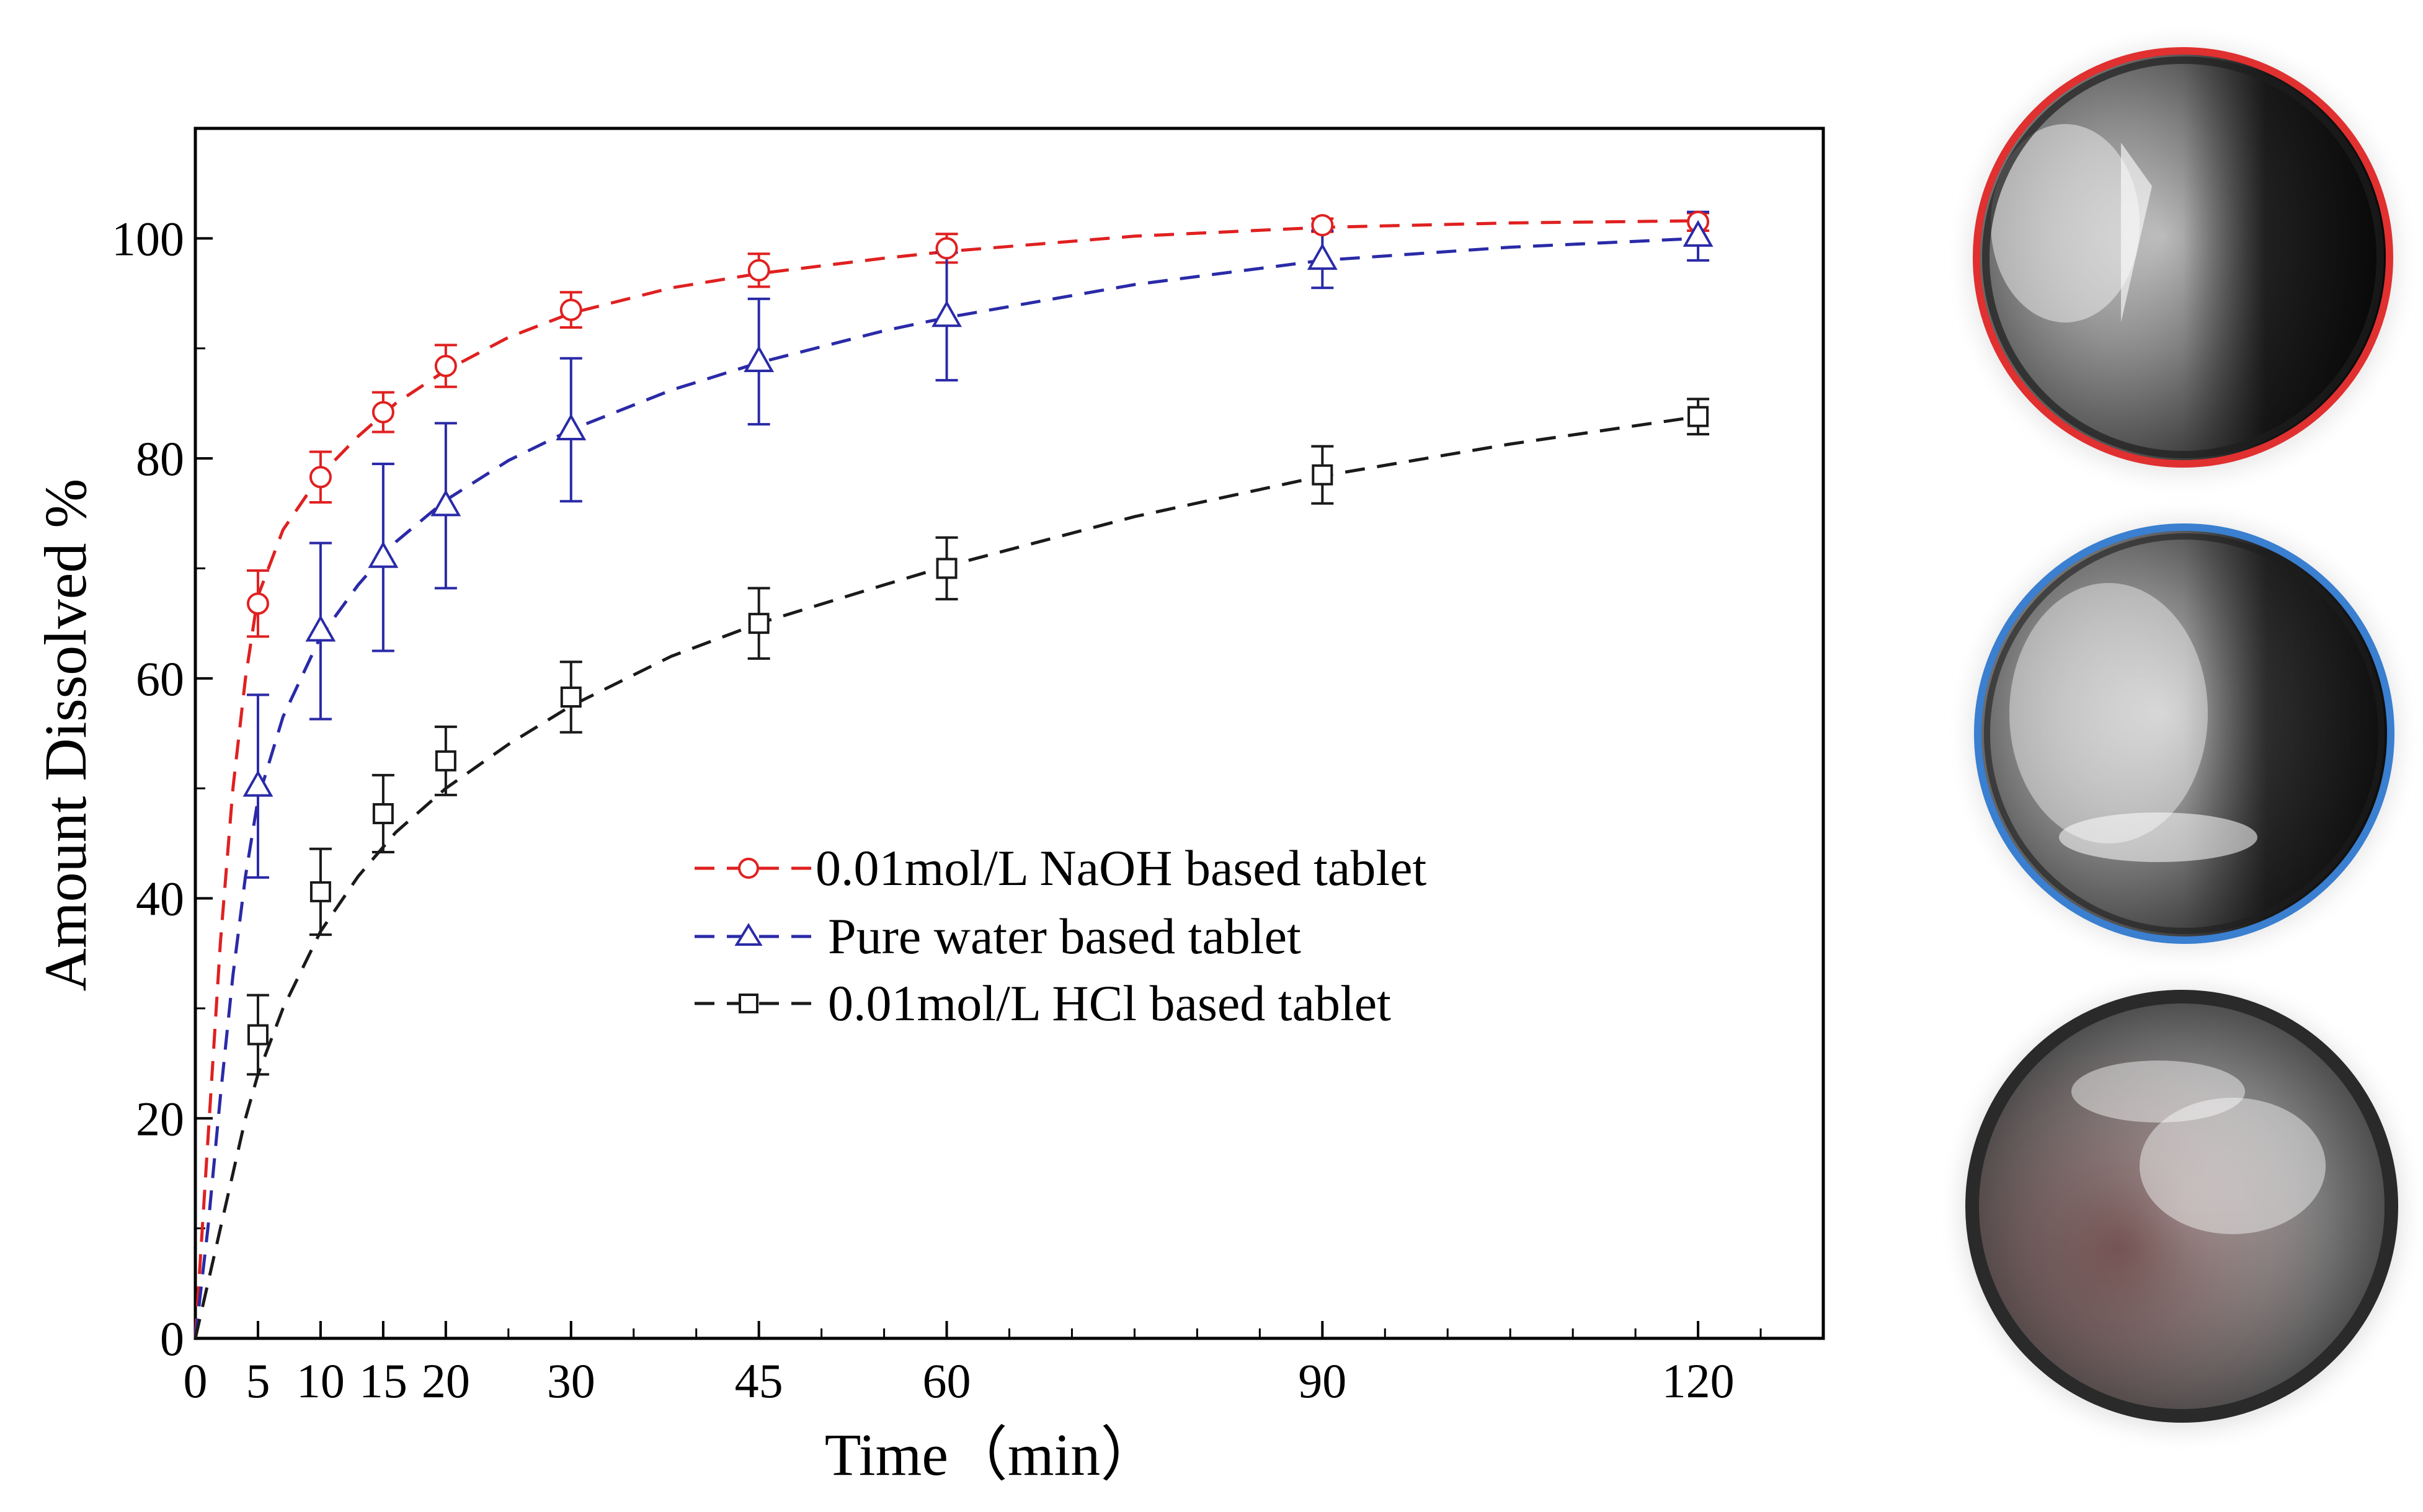  I want to click on x-tick-label: 120, so click(1698, 1381).